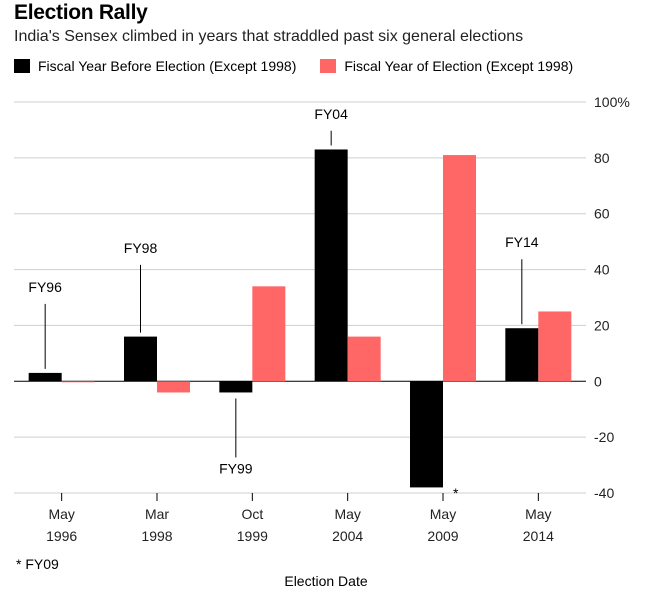 This screenshot has width=656, height=592. Describe the element at coordinates (37, 564) in the screenshot. I see `footnote: * FY09` at that location.